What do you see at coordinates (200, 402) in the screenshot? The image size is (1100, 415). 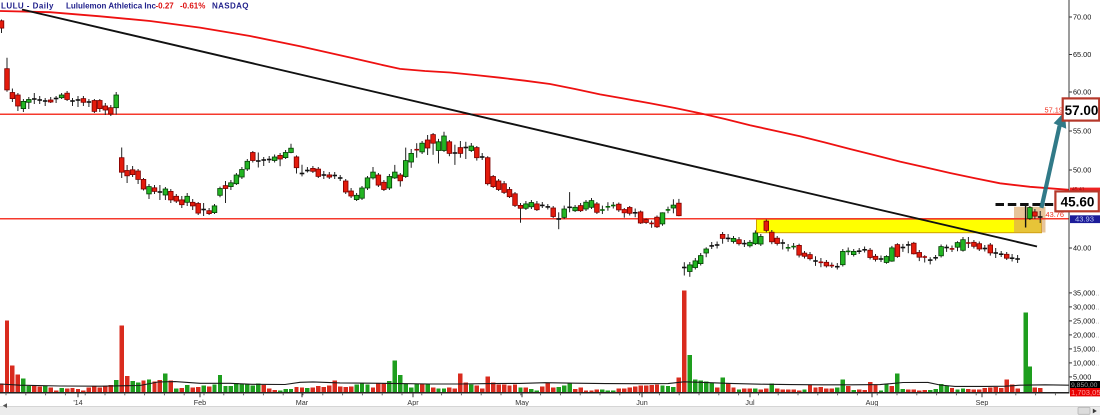 I see `svg-text: Feb` at bounding box center [200, 402].